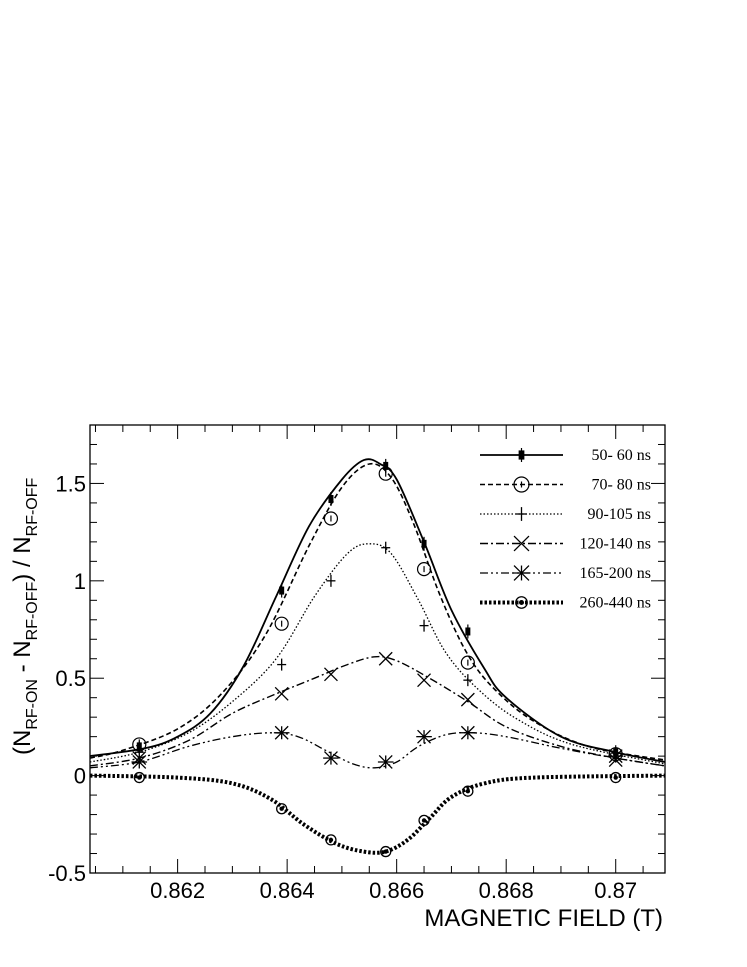 The width and height of the screenshot is (747, 967). What do you see at coordinates (615, 544) in the screenshot?
I see `legend-label: 120-140 ns` at bounding box center [615, 544].